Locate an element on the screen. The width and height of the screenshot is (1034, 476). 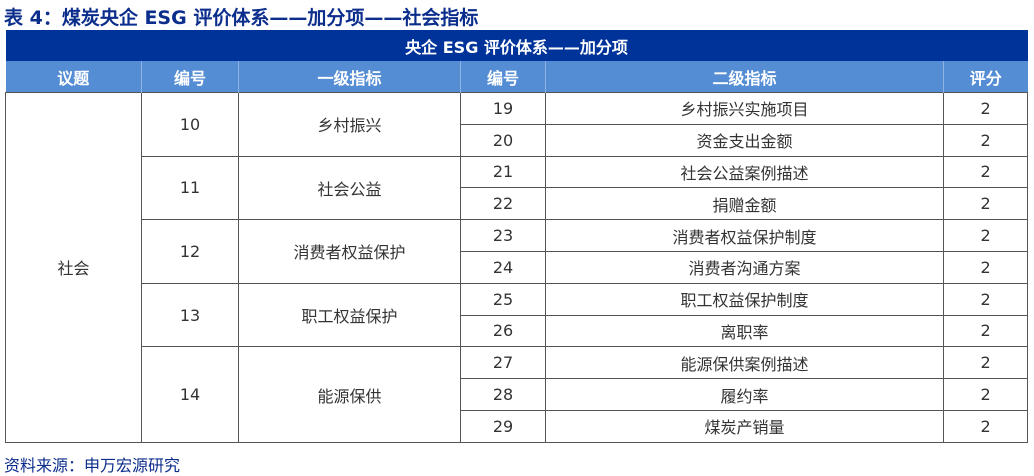
level1-number-cell: 11 is located at coordinates (190, 188).